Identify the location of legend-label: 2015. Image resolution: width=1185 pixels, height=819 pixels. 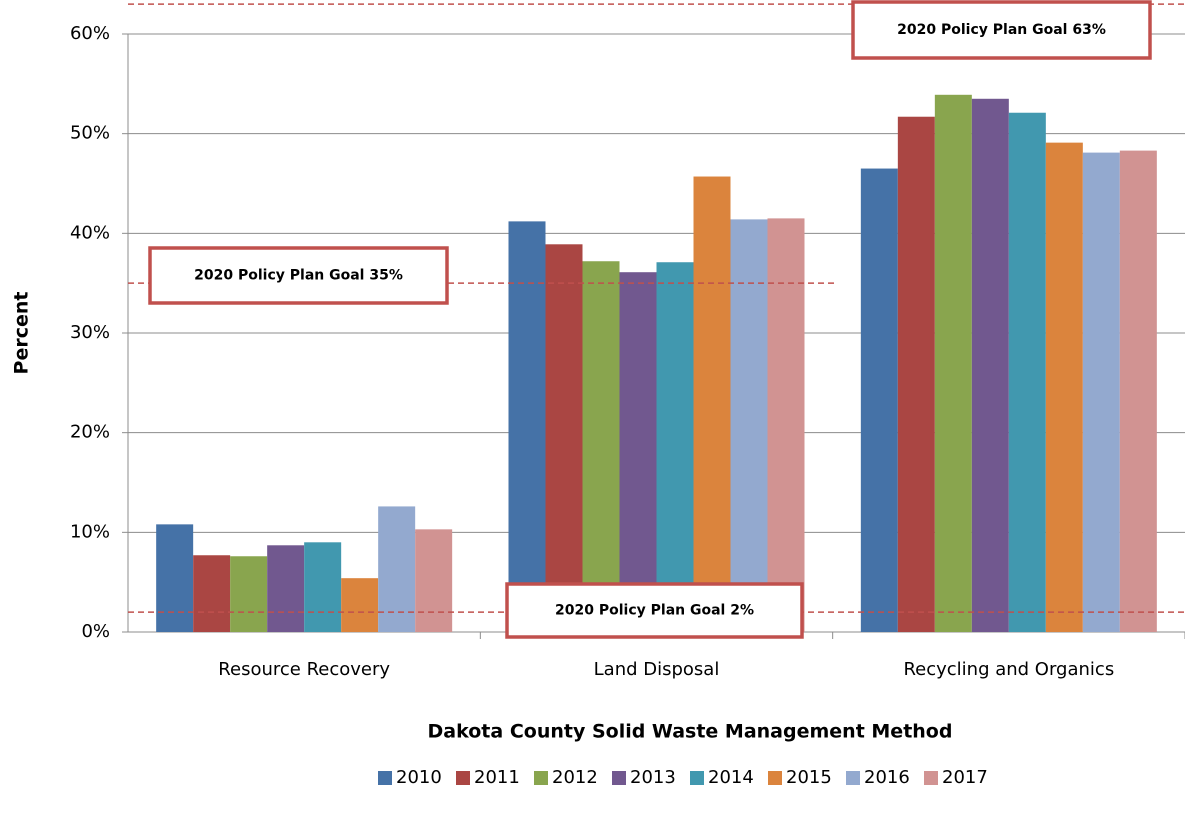
(809, 777).